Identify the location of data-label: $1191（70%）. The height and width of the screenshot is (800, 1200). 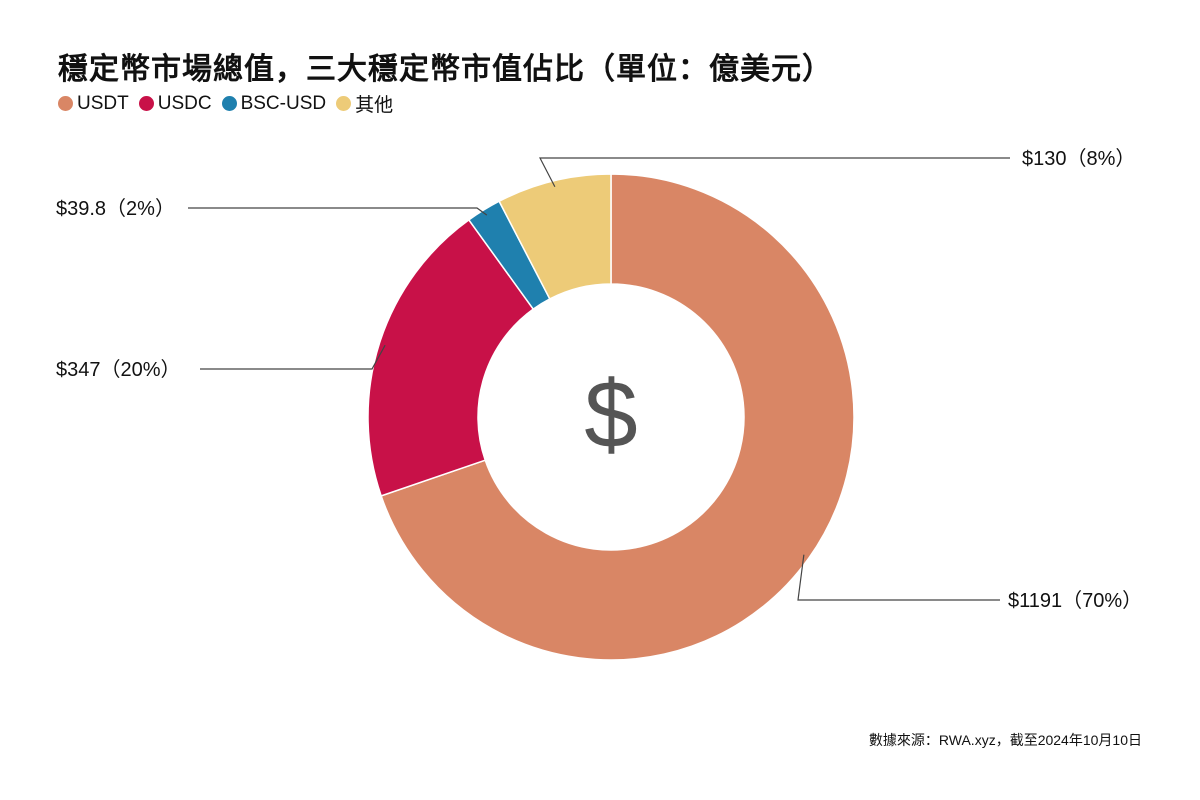
(1075, 600).